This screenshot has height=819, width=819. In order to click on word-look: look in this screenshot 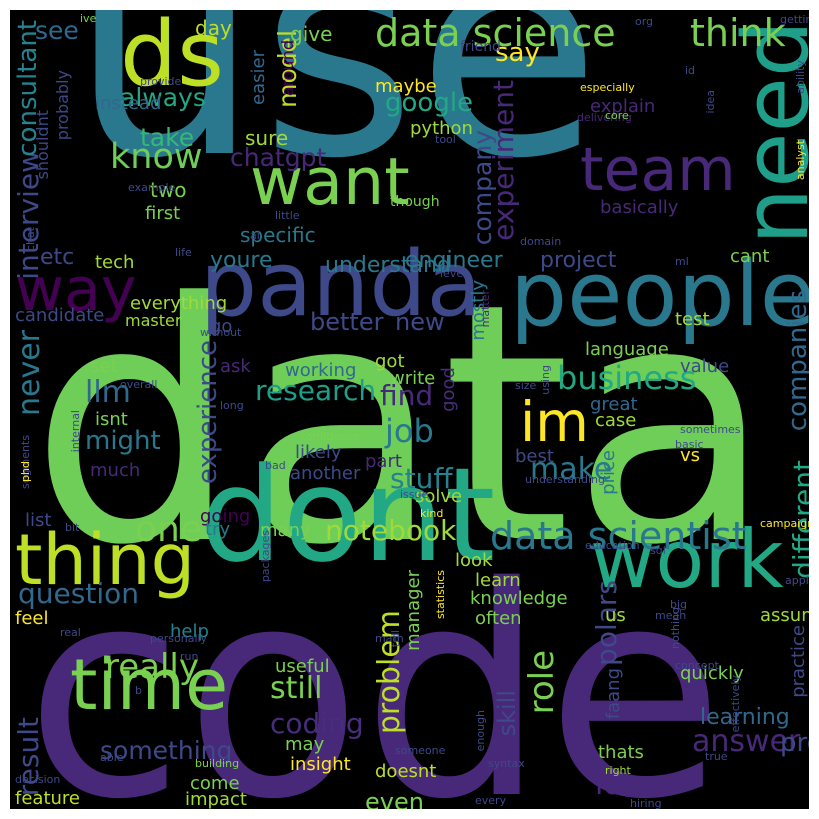, I will do `click(474, 560)`.